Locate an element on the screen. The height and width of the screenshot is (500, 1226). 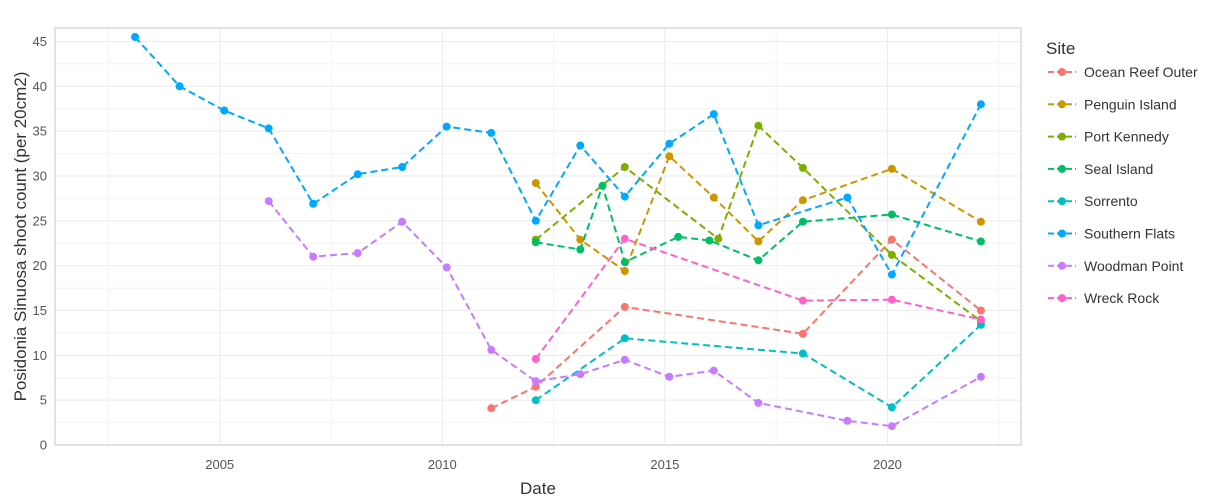
series-sorrento is located at coordinates (758, 366).